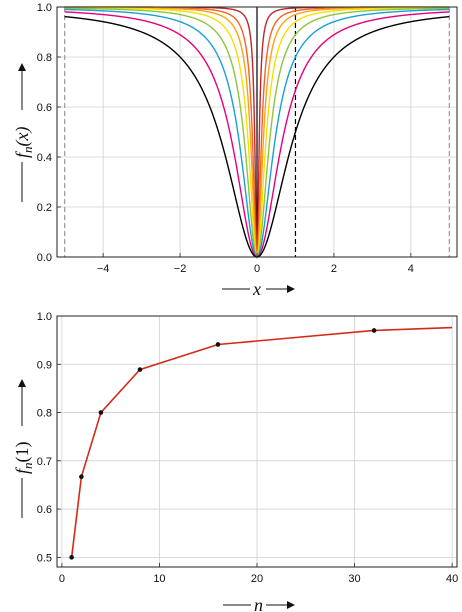 This screenshot has width=462, height=612. What do you see at coordinates (49, 437) in the screenshot?
I see `bottom-y-tick-labels: 0.5 0.6 0.7 0.8 0.9 1.0` at bounding box center [49, 437].